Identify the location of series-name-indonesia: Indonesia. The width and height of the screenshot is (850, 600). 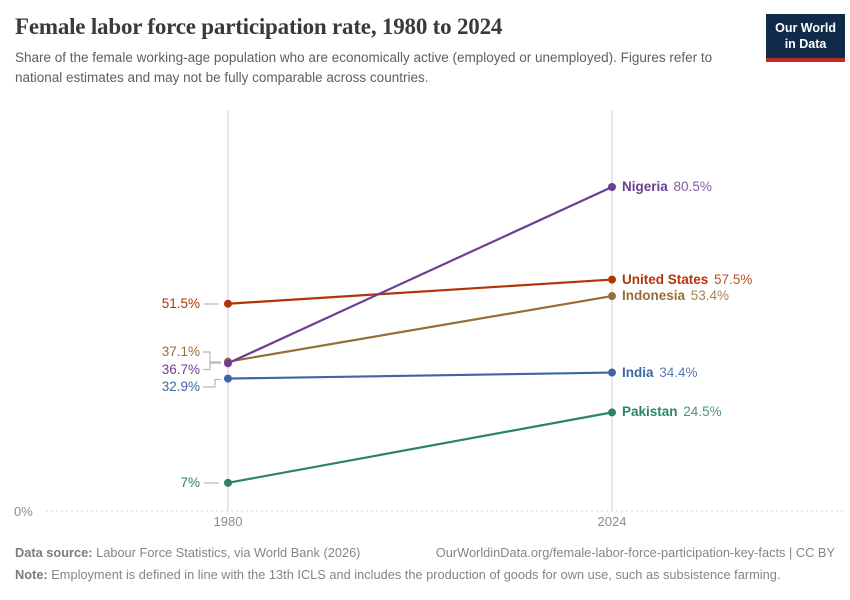
(654, 296).